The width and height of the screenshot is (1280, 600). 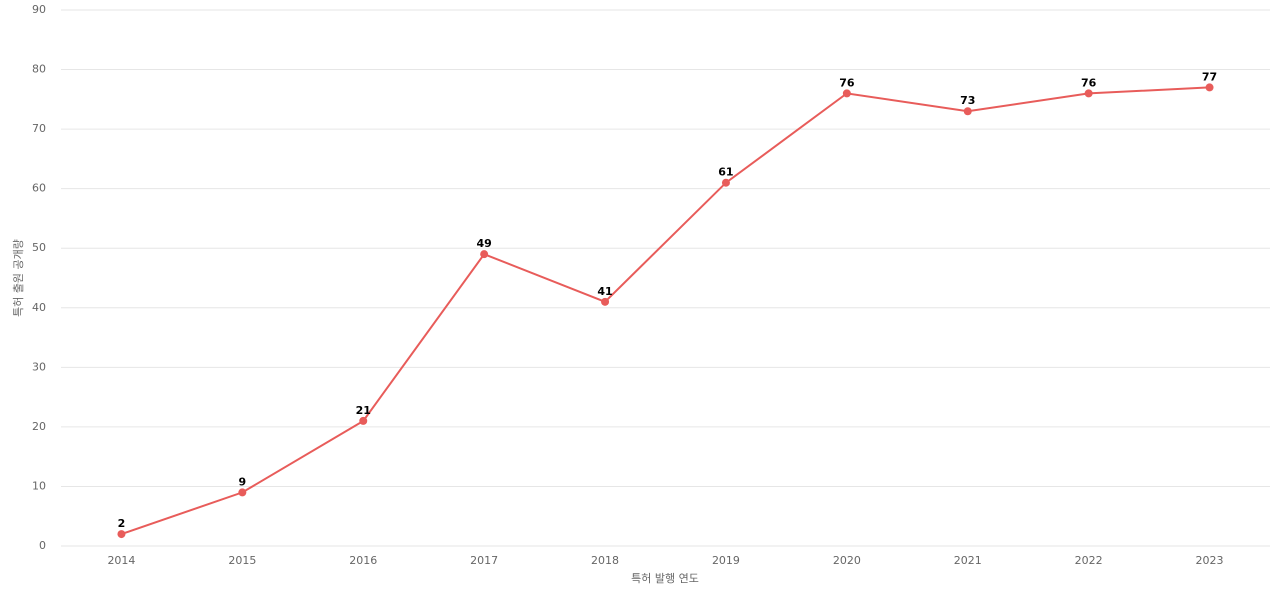 I want to click on data-label: 61, so click(x=725, y=172).